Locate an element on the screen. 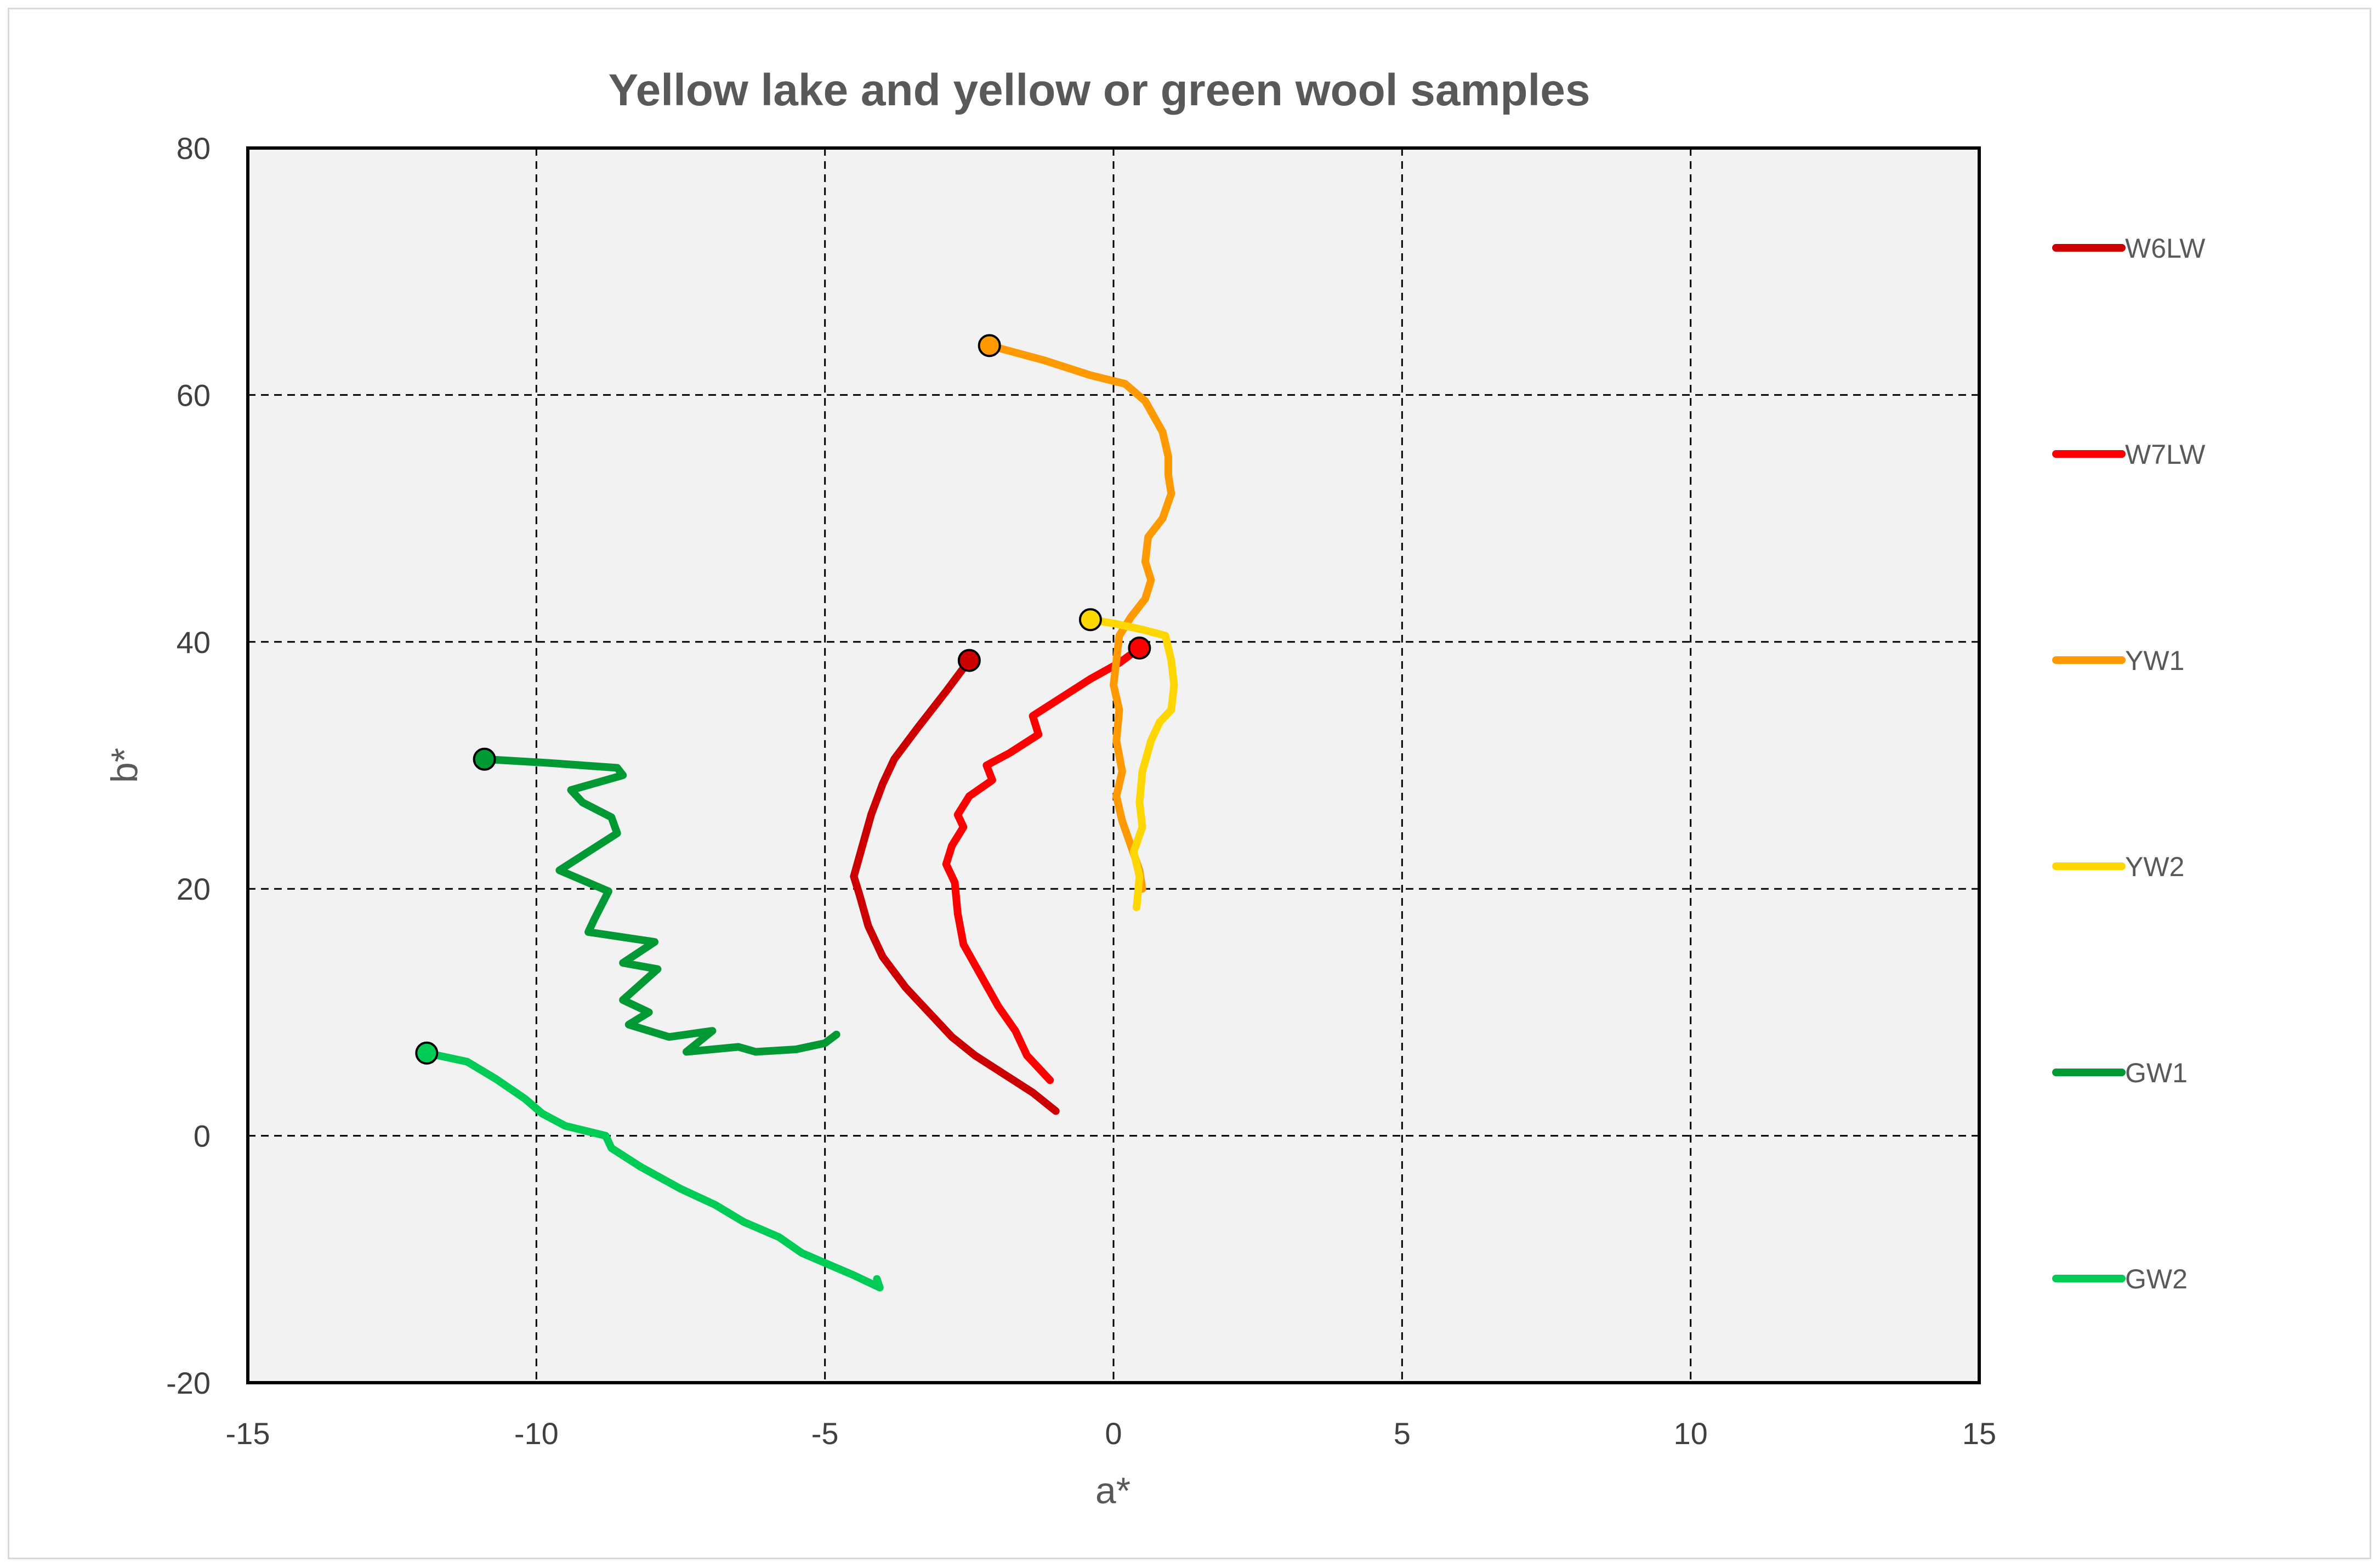  x-tick-label: -5 is located at coordinates (825, 1433).